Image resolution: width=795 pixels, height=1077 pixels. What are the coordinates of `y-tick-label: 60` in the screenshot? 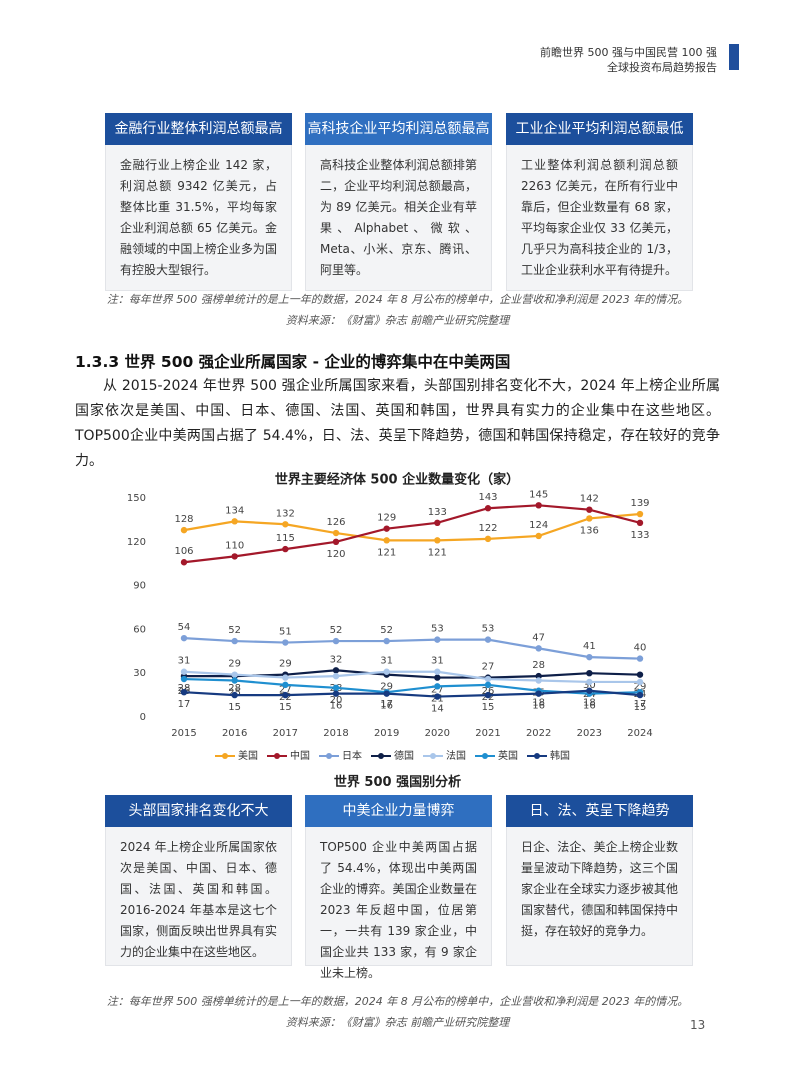 It's located at (139, 629).